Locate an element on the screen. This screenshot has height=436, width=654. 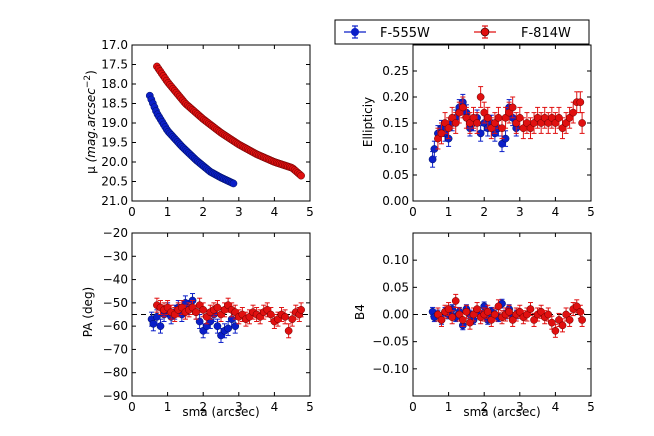
legend-entry-f555w: F-555W is located at coordinates (387, 33).